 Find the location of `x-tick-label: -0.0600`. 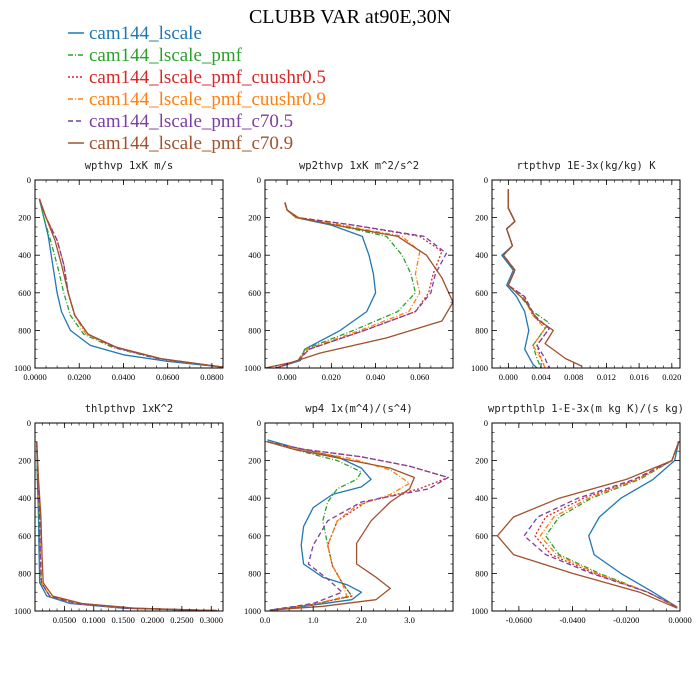

x-tick-label: -0.0600 is located at coordinates (519, 620).